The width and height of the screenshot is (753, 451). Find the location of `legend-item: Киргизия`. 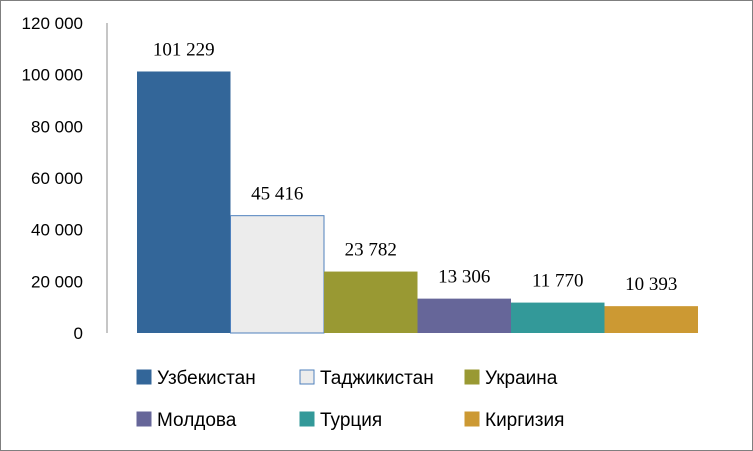

legend-item: Киргизия is located at coordinates (514, 420).